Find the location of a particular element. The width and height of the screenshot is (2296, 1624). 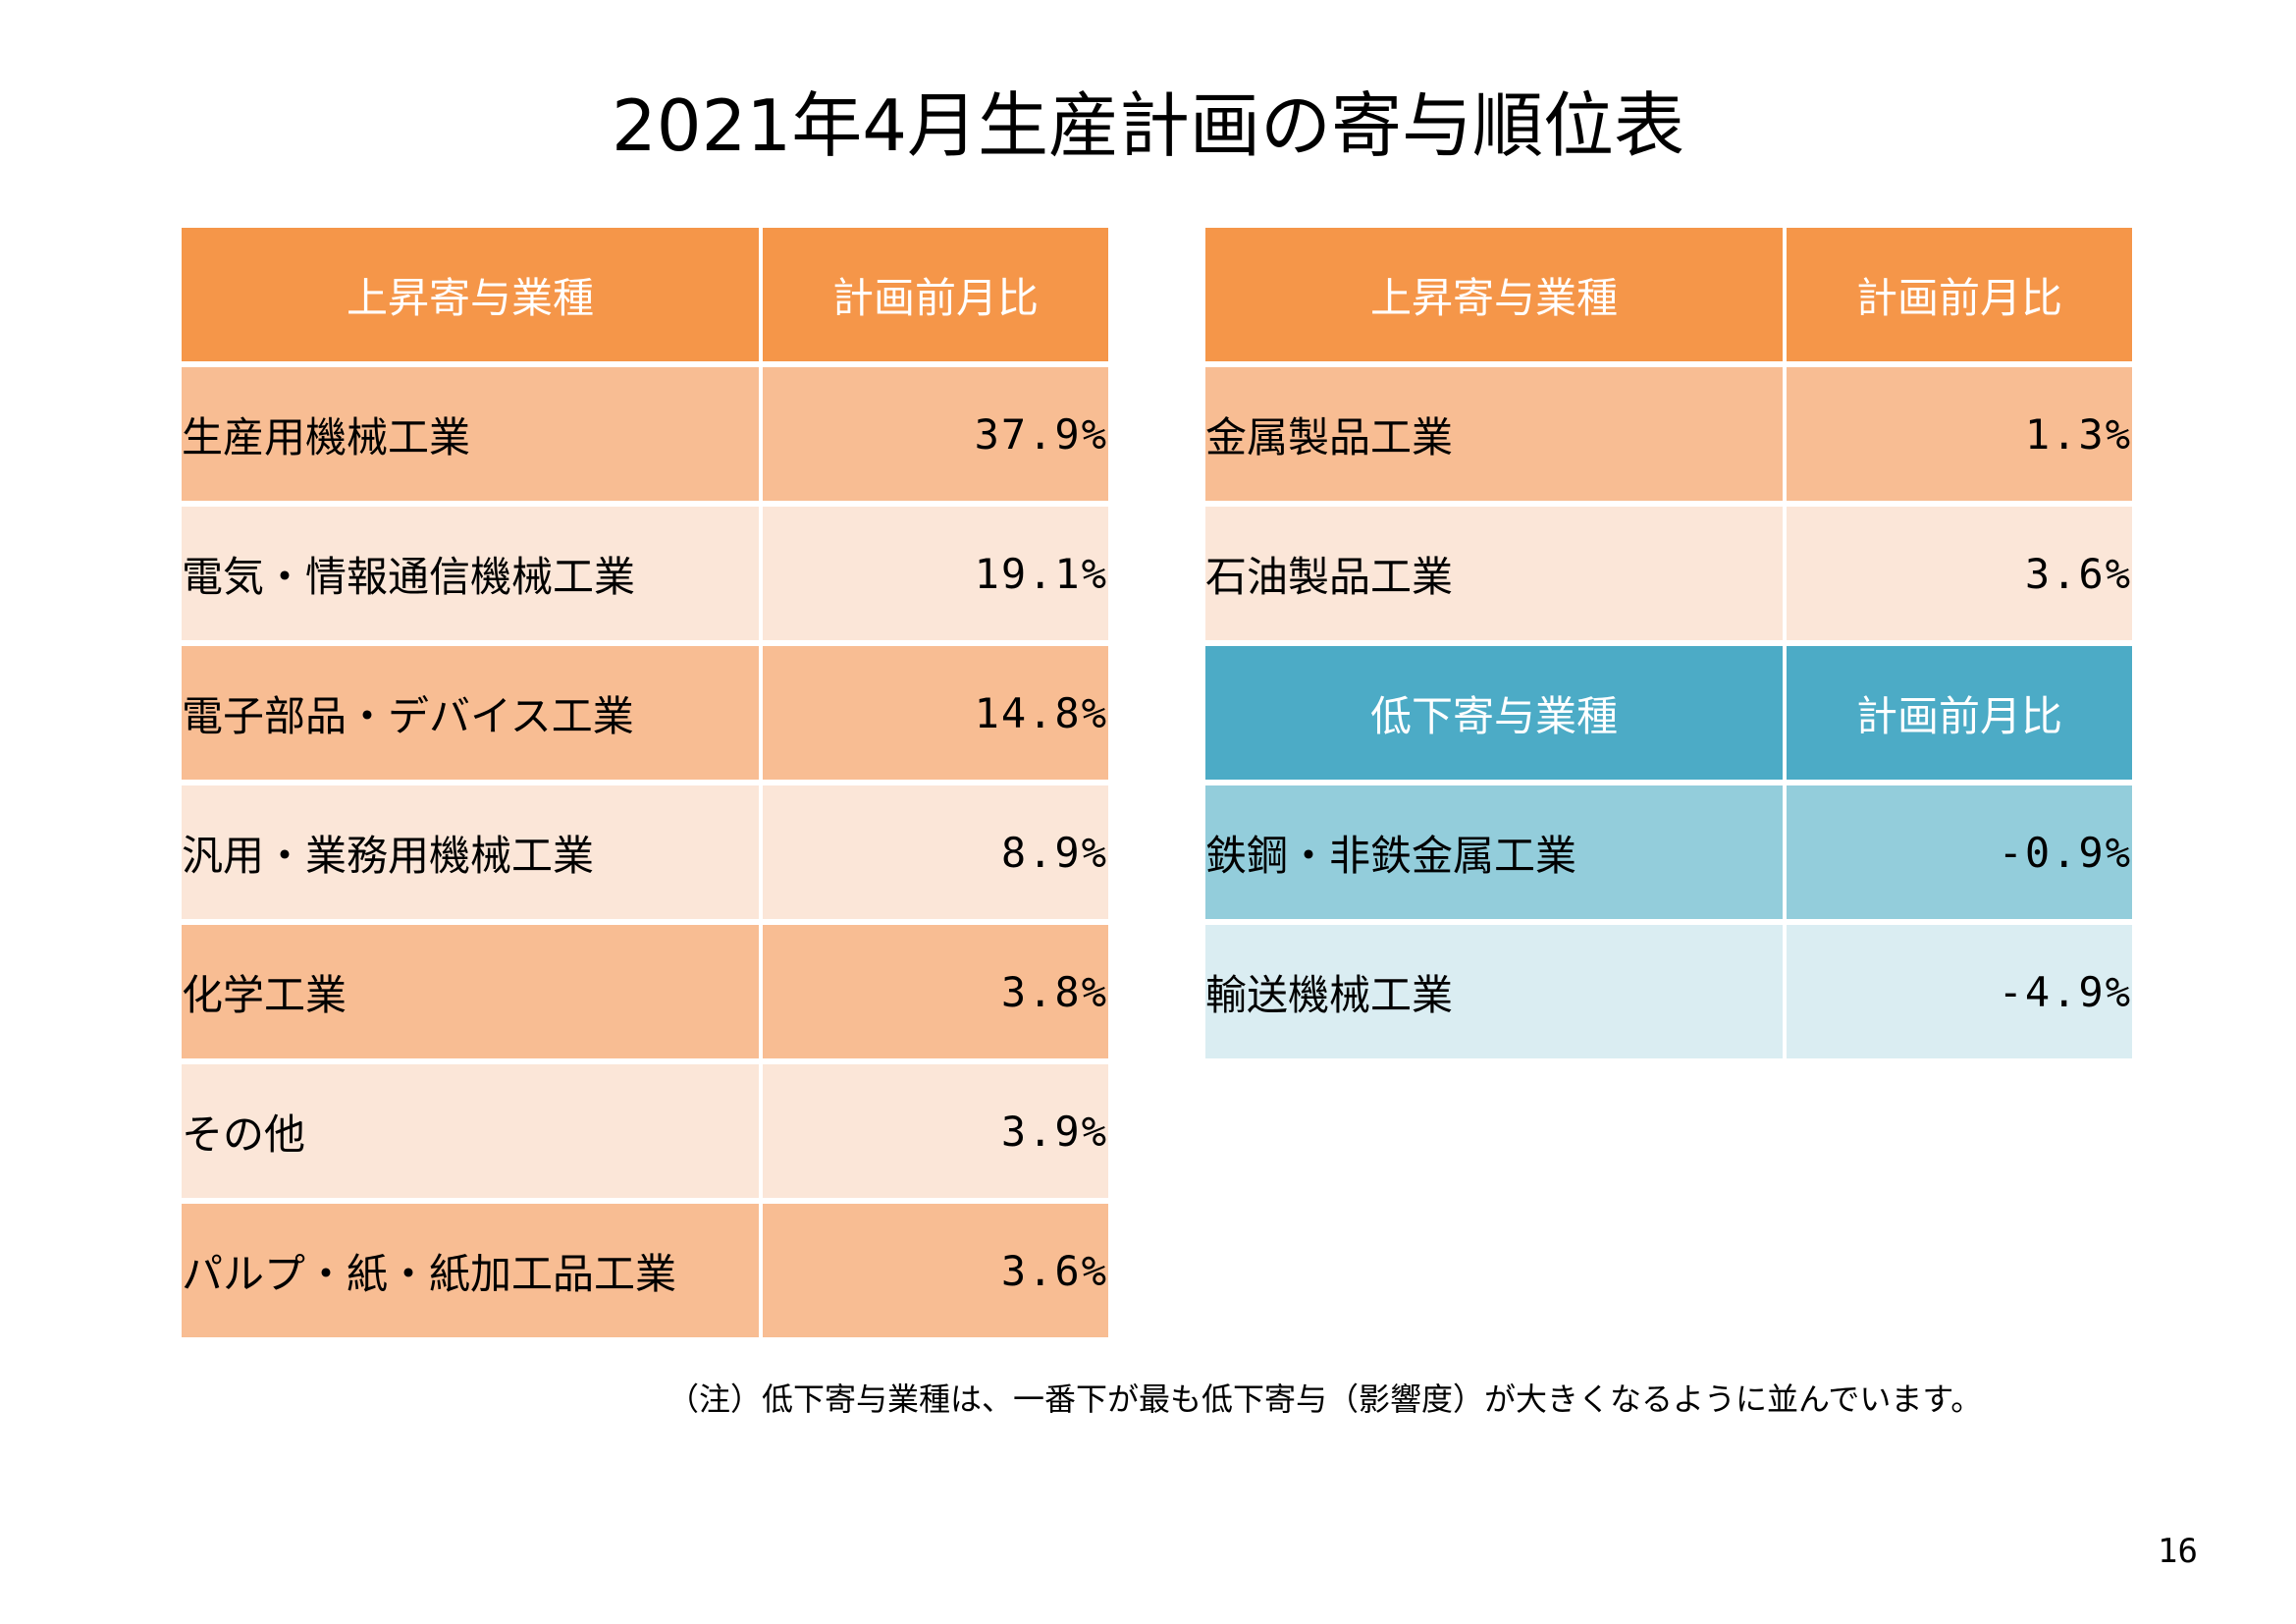

industry-name: 汎用・業務用機械工業 is located at coordinates (470, 852).